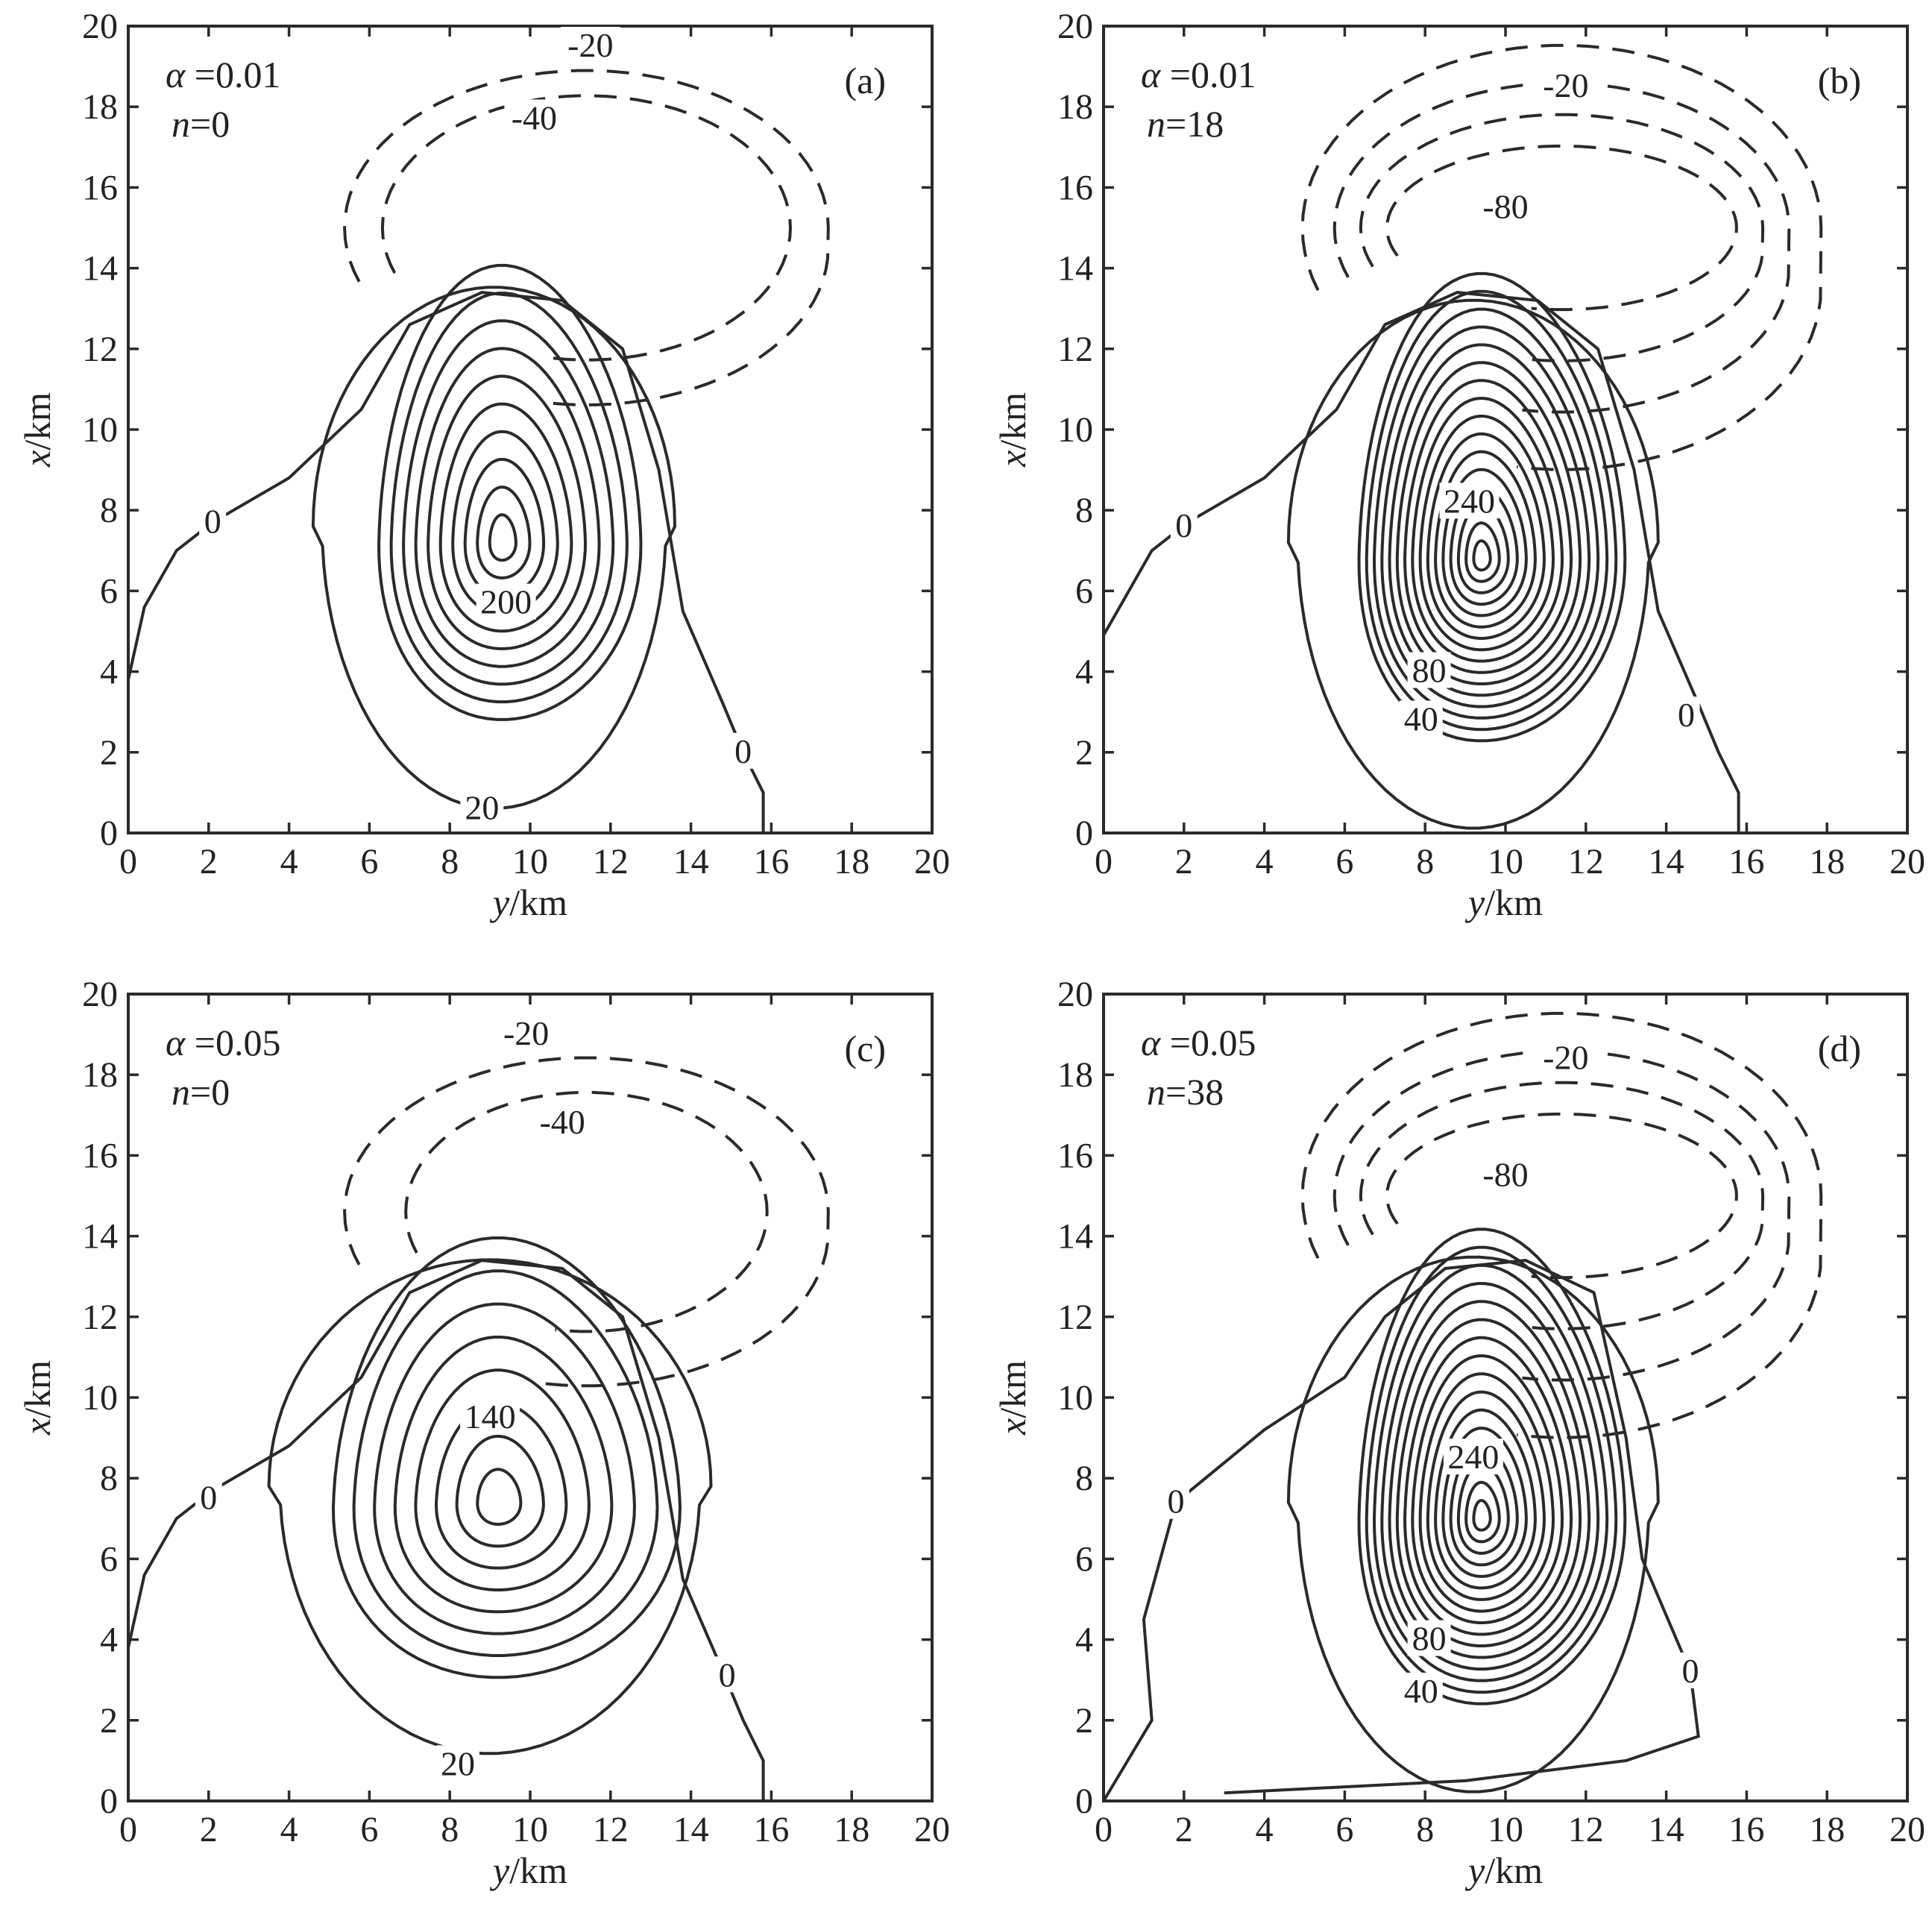  Describe the element at coordinates (289, 1829) in the screenshot. I see `x-tick-label: 4` at that location.